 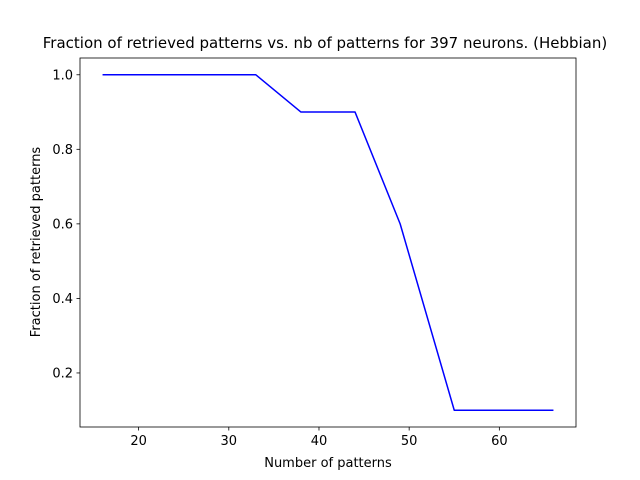 What do you see at coordinates (319, 441) in the screenshot?
I see `x-tick-label: 40` at bounding box center [319, 441].